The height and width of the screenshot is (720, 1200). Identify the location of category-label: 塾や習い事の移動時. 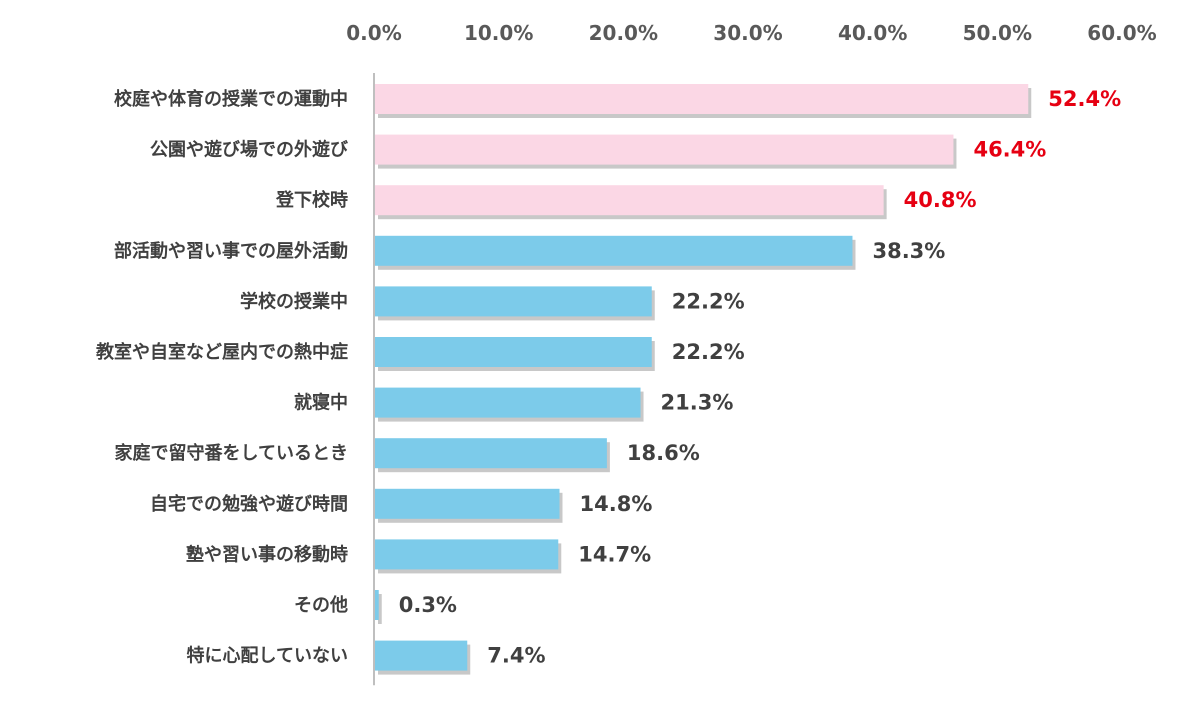
(267, 554).